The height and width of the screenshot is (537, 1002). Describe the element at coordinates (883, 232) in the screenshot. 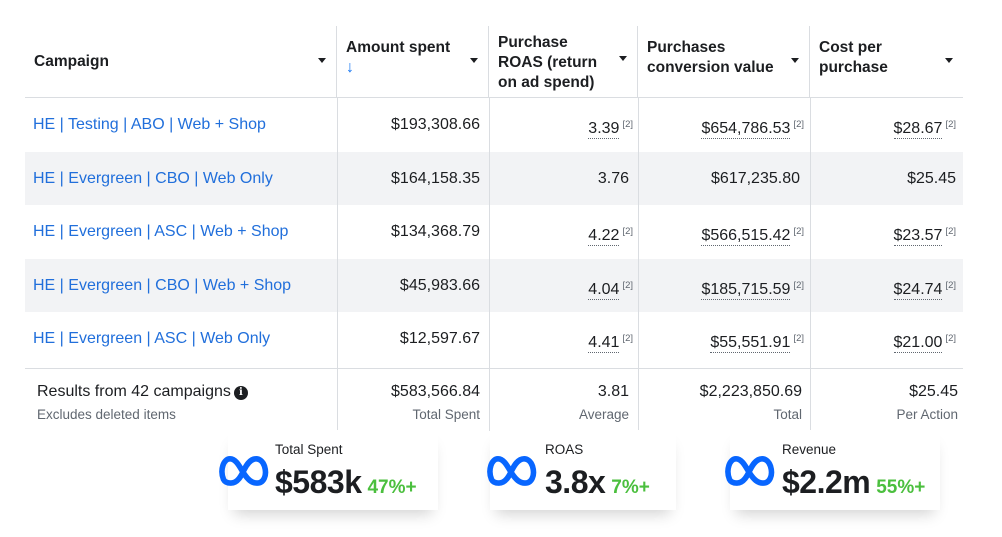

I see `cost-per-purchase-cell: $23.57 [2]` at that location.